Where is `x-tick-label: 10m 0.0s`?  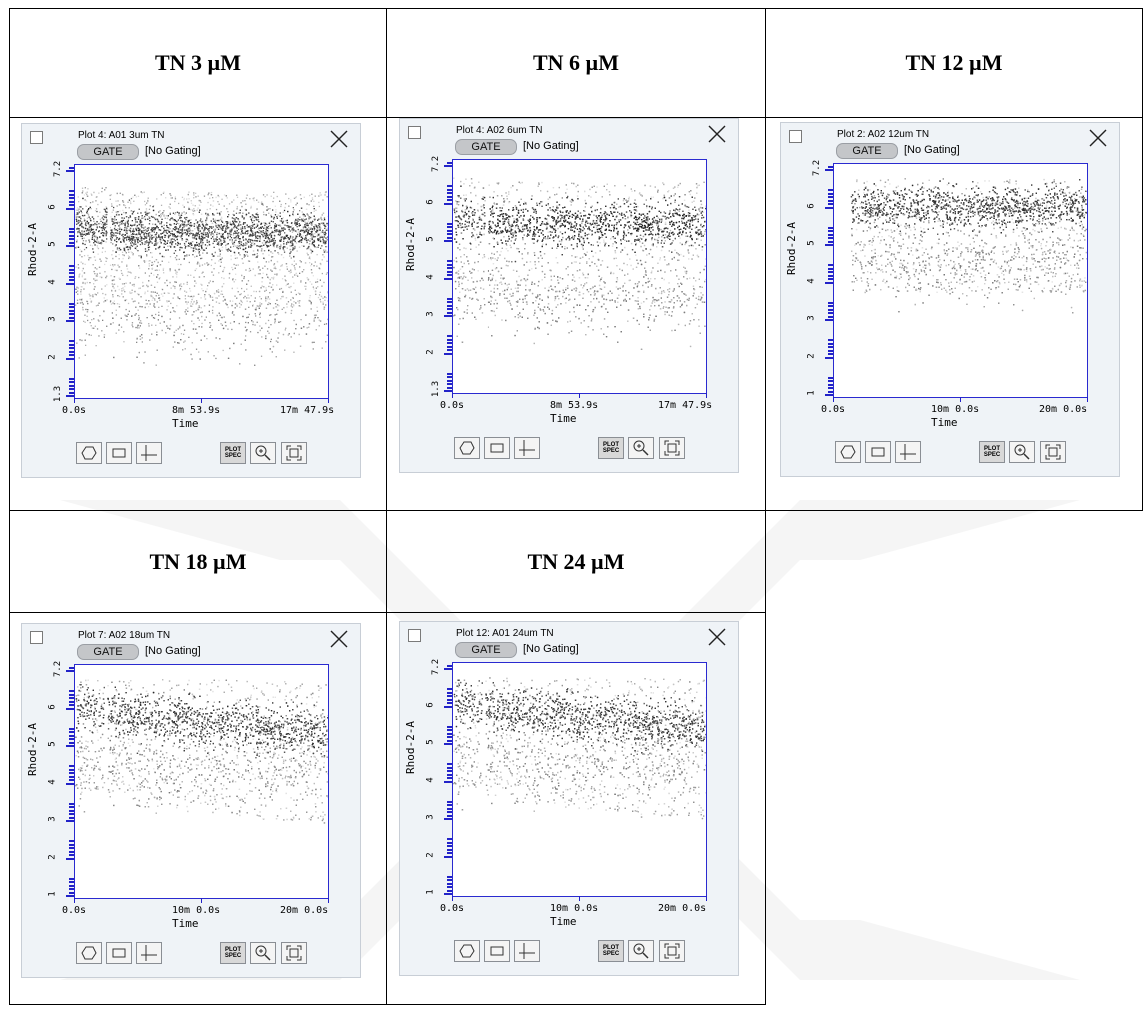
x-tick-label: 10m 0.0s is located at coordinates (574, 908).